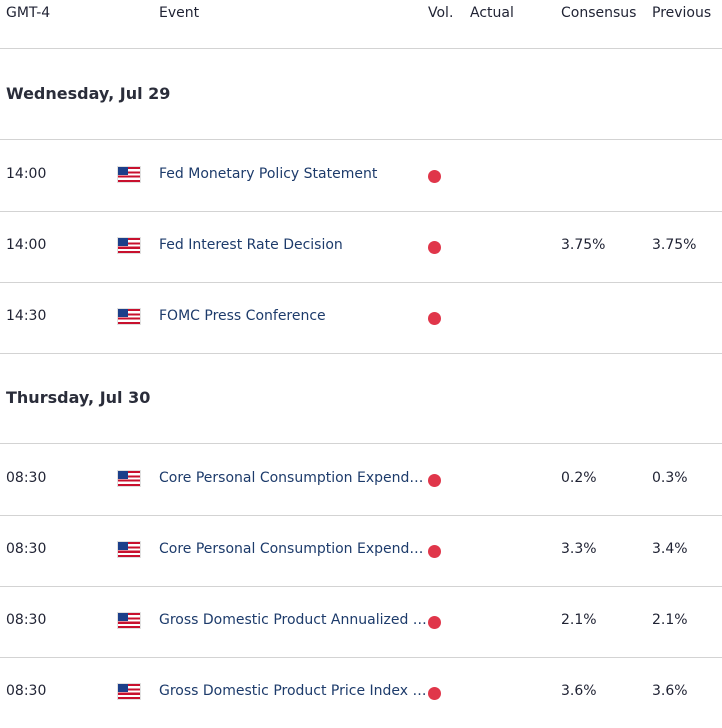  I want to click on event-name-link: Fed Monetary Policy Statement, so click(268, 174).